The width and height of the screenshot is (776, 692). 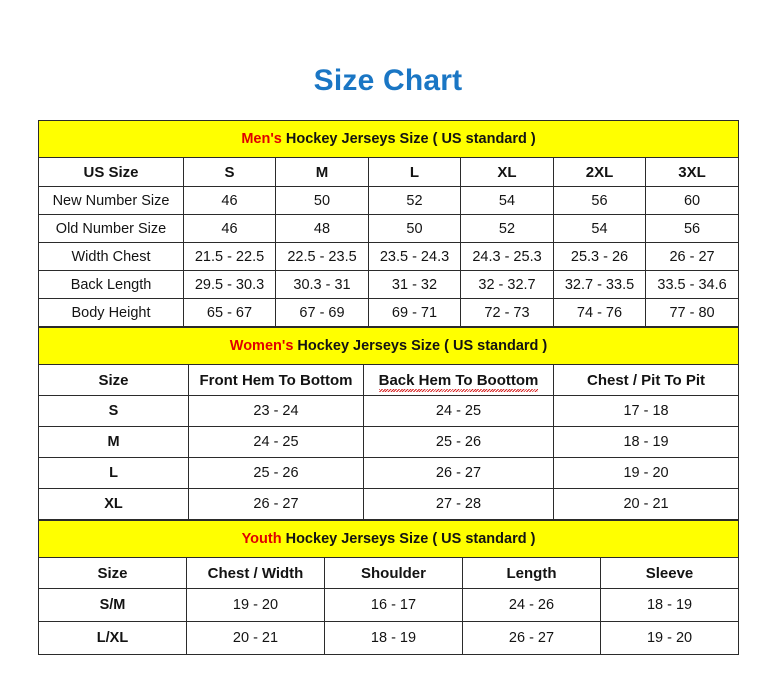 I want to click on mens-row-1-cell-5: 54, so click(x=599, y=228).